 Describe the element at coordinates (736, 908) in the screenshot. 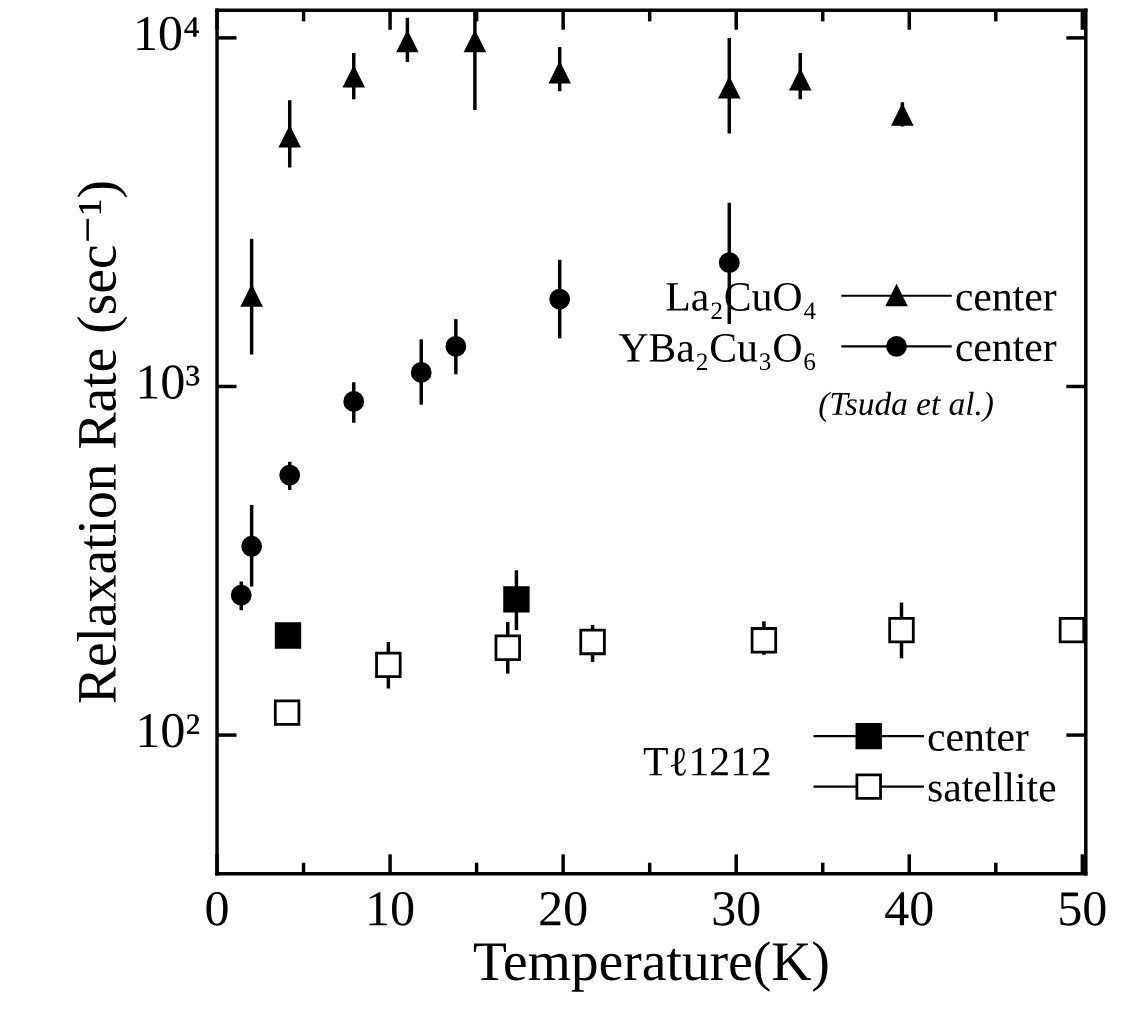

I see `x-tick-label: 30` at that location.